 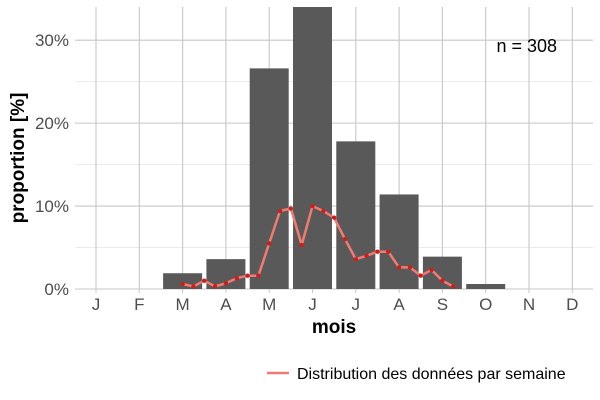 What do you see at coordinates (52, 40) in the screenshot?
I see `y-tick-label: 30%` at bounding box center [52, 40].